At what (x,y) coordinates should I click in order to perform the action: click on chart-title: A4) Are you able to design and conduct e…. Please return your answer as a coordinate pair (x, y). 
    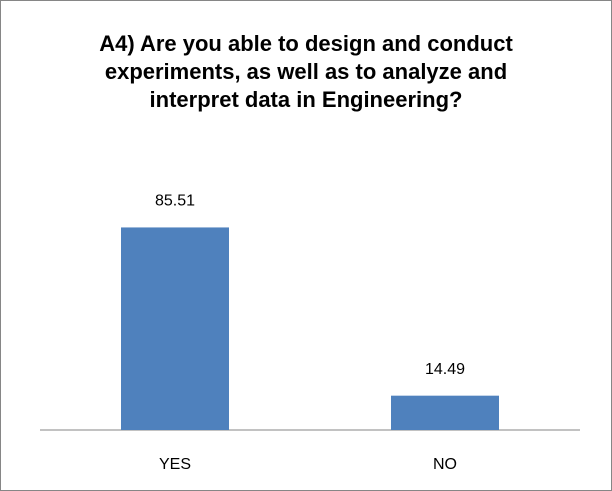
    Looking at the image, I should click on (306, 71).